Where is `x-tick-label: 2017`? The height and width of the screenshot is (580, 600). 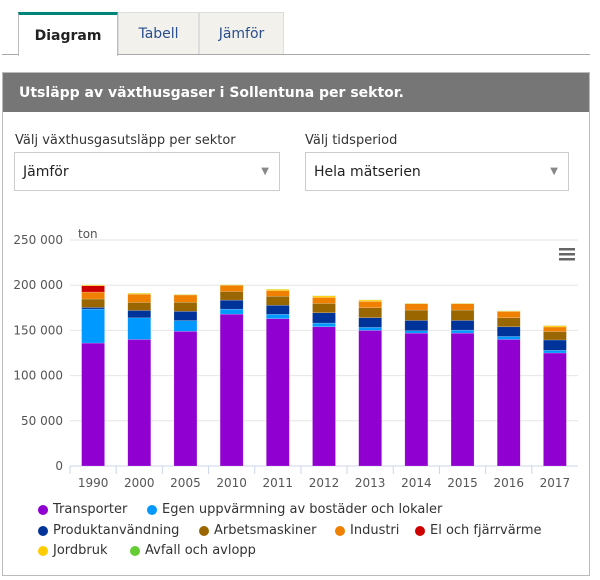 x-tick-label: 2017 is located at coordinates (555, 483).